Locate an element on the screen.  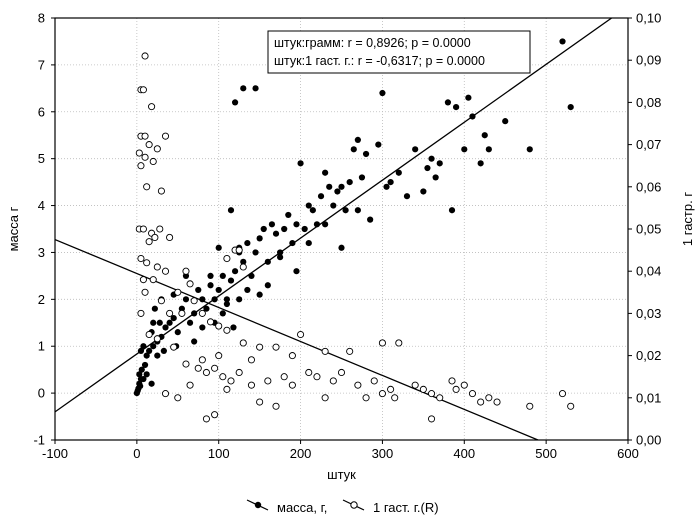
x-tick-label: 400 is located at coordinates (464, 453).